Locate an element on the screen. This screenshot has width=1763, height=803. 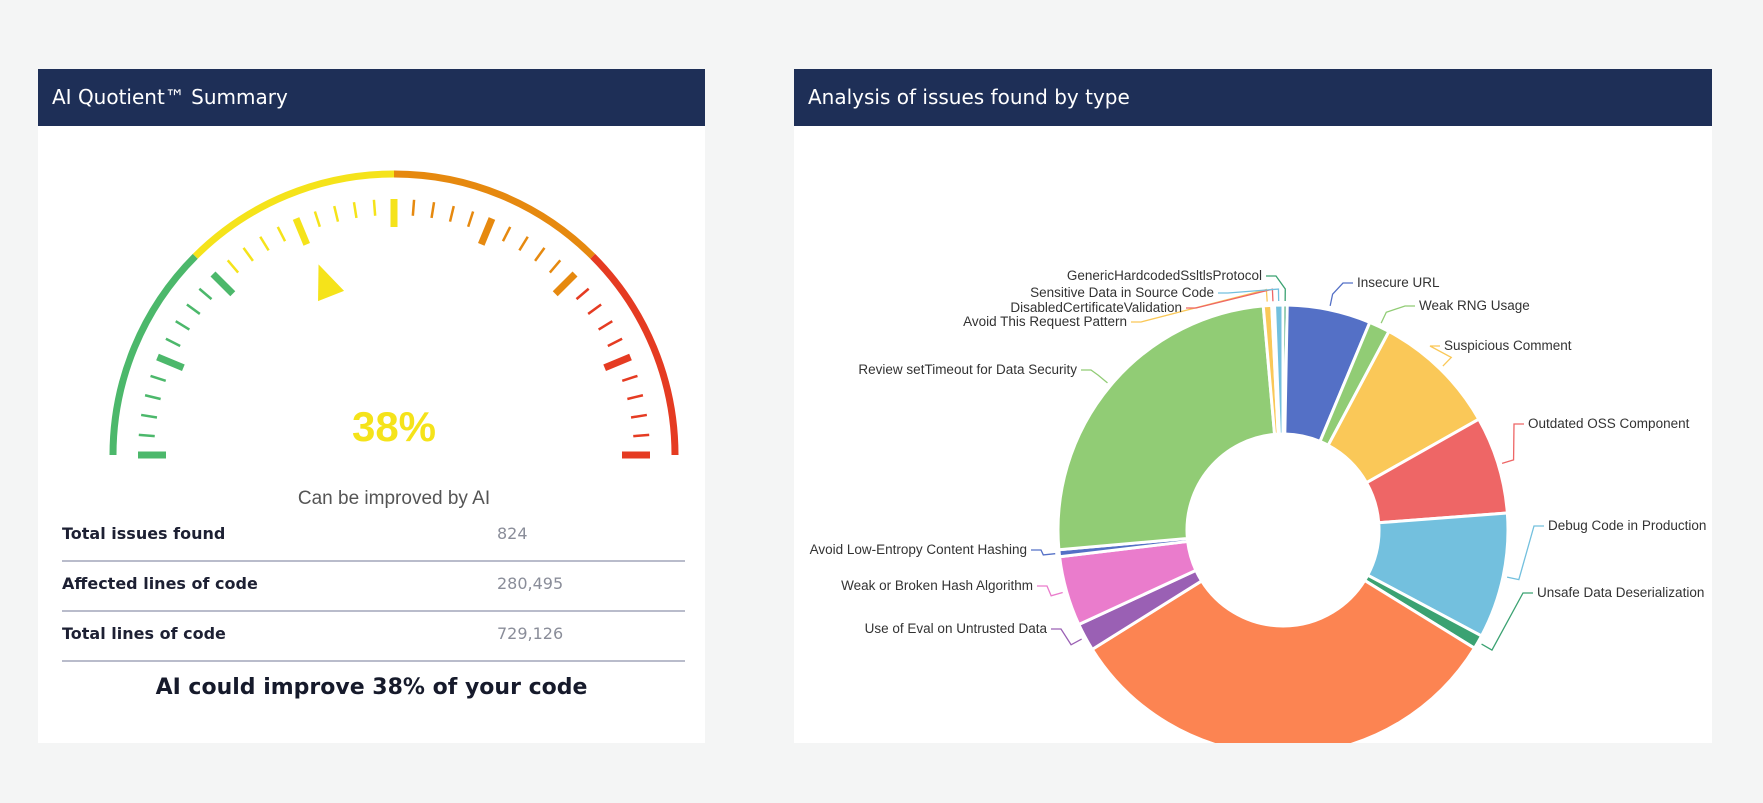
gauge-caption: Can be improved by AI is located at coordinates (394, 498).